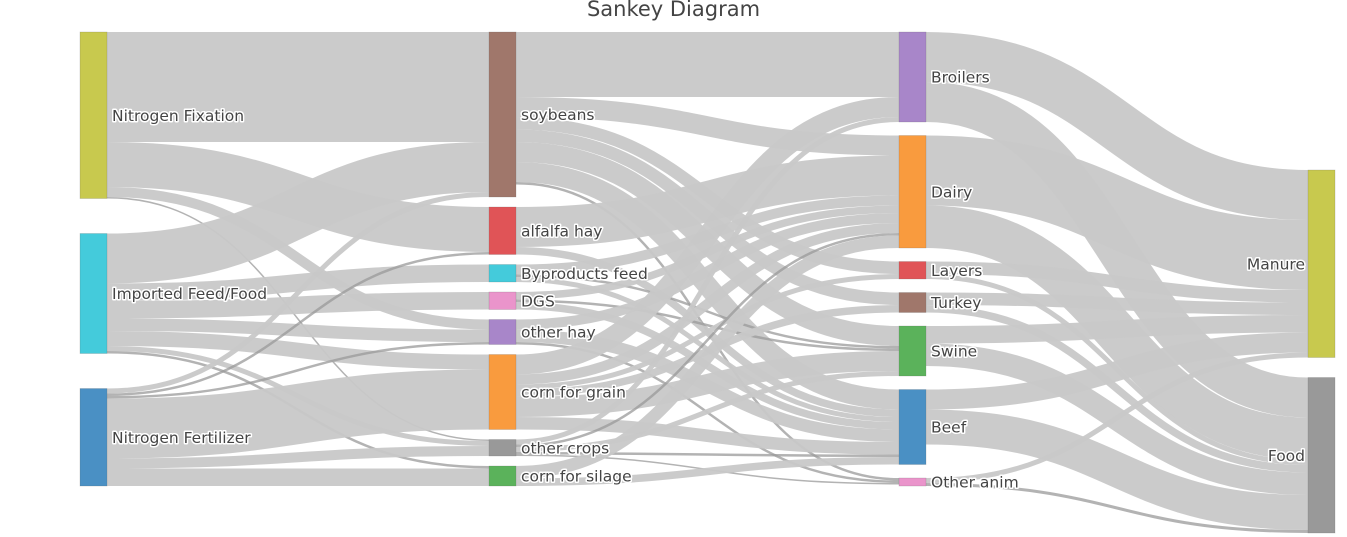 This screenshot has height=537, width=1347. What do you see at coordinates (956, 271) in the screenshot?
I see `node-label-lay: Layers` at bounding box center [956, 271].